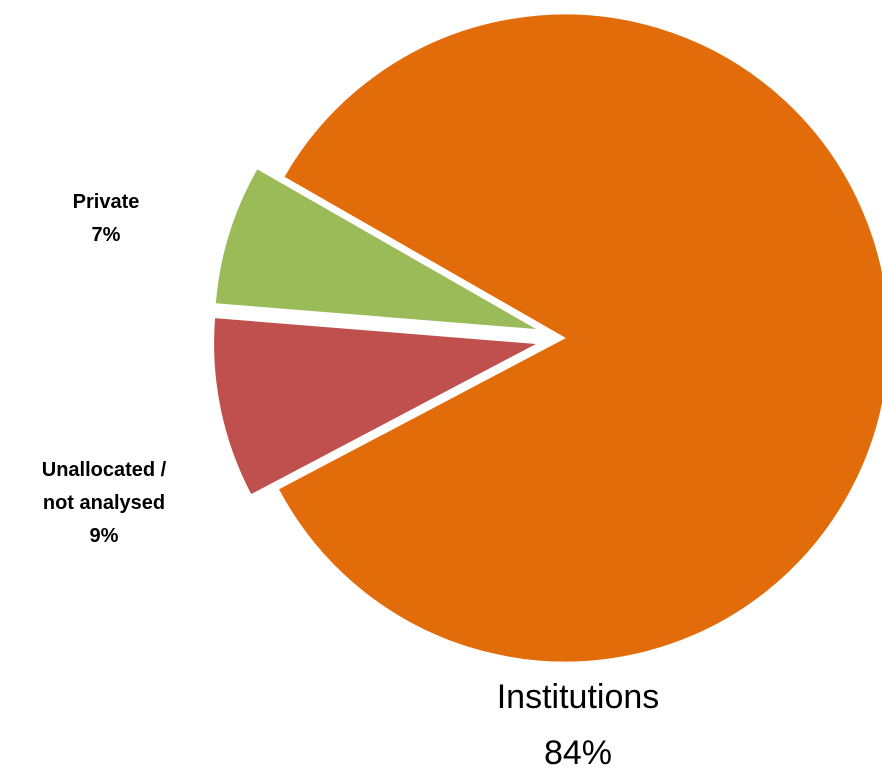 The width and height of the screenshot is (882, 773). What do you see at coordinates (106, 235) in the screenshot?
I see `private-value-label: 7%` at bounding box center [106, 235].